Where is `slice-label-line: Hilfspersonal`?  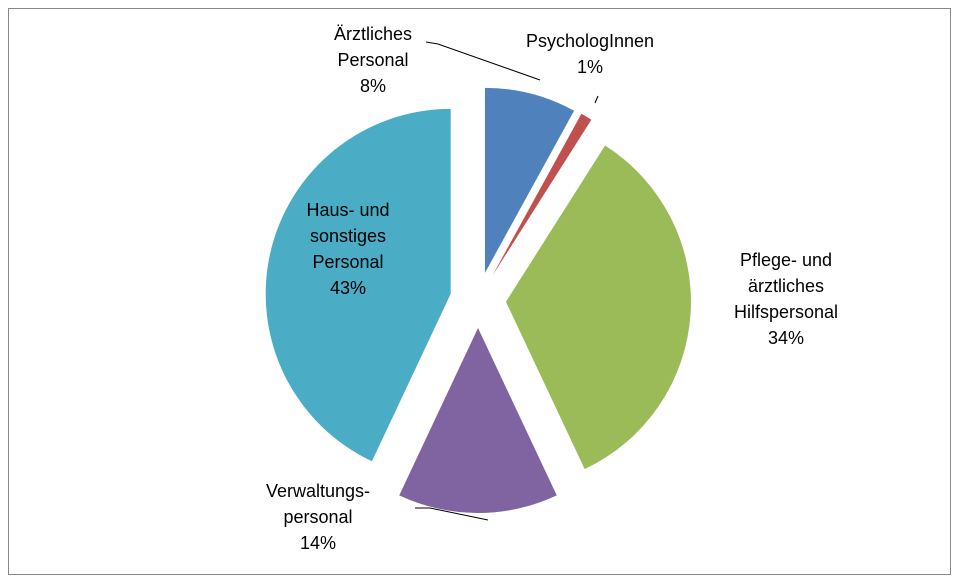
slice-label-line: Hilfspersonal is located at coordinates (786, 312).